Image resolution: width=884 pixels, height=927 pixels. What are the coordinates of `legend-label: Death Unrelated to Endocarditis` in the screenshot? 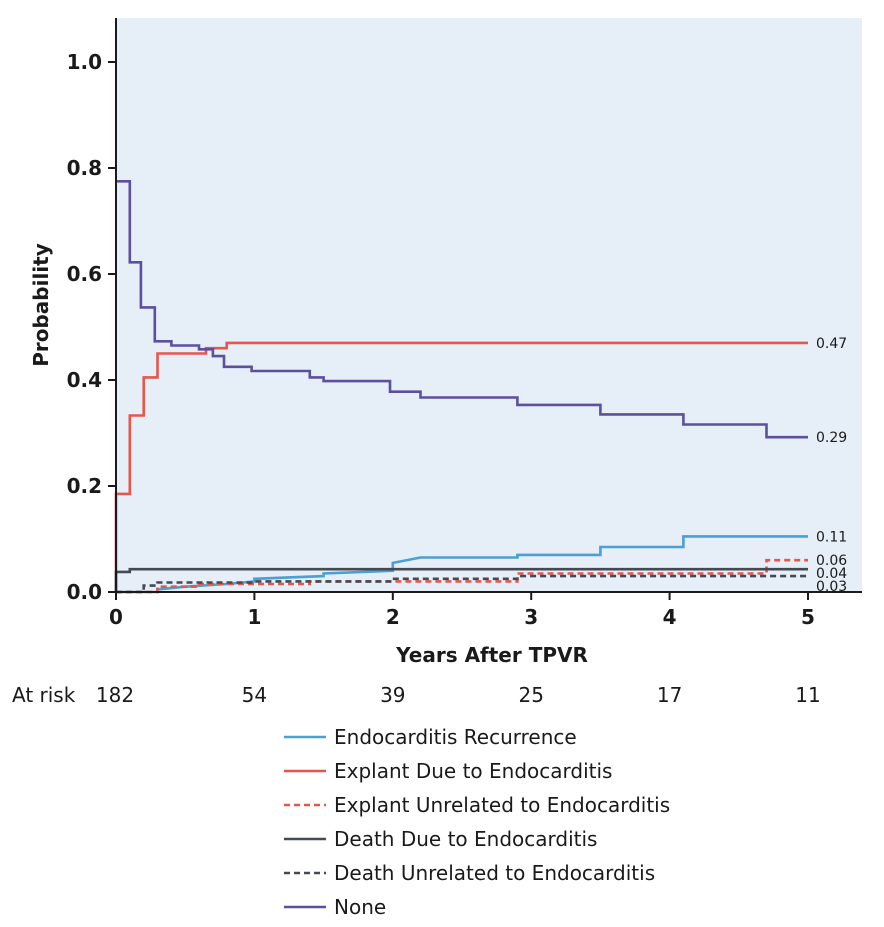 It's located at (494, 873).